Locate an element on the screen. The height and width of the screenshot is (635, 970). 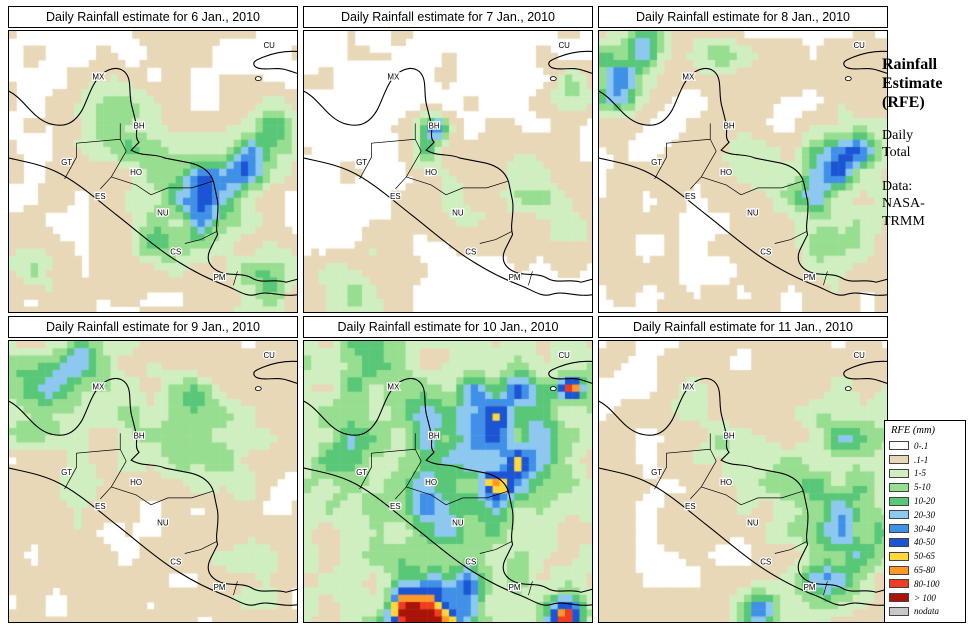
panel-title: Daily Rainfall estimate for 7 Jan., 2010 is located at coordinates (448, 17).